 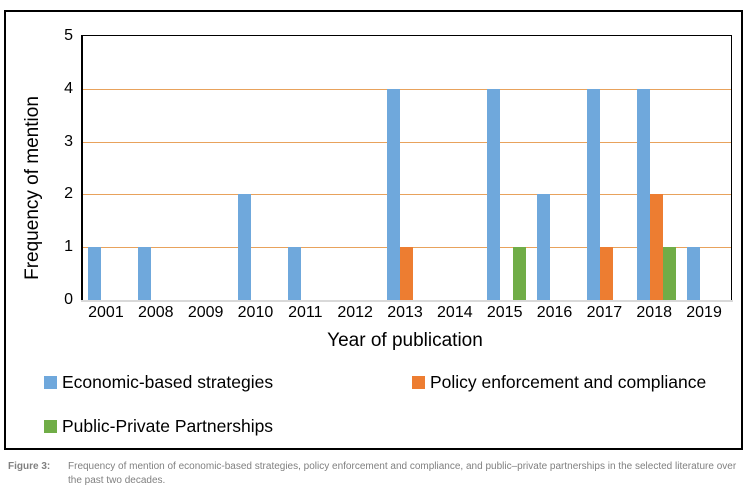 What do you see at coordinates (606, 273) in the screenshot?
I see `bar-2017-policy` at bounding box center [606, 273].